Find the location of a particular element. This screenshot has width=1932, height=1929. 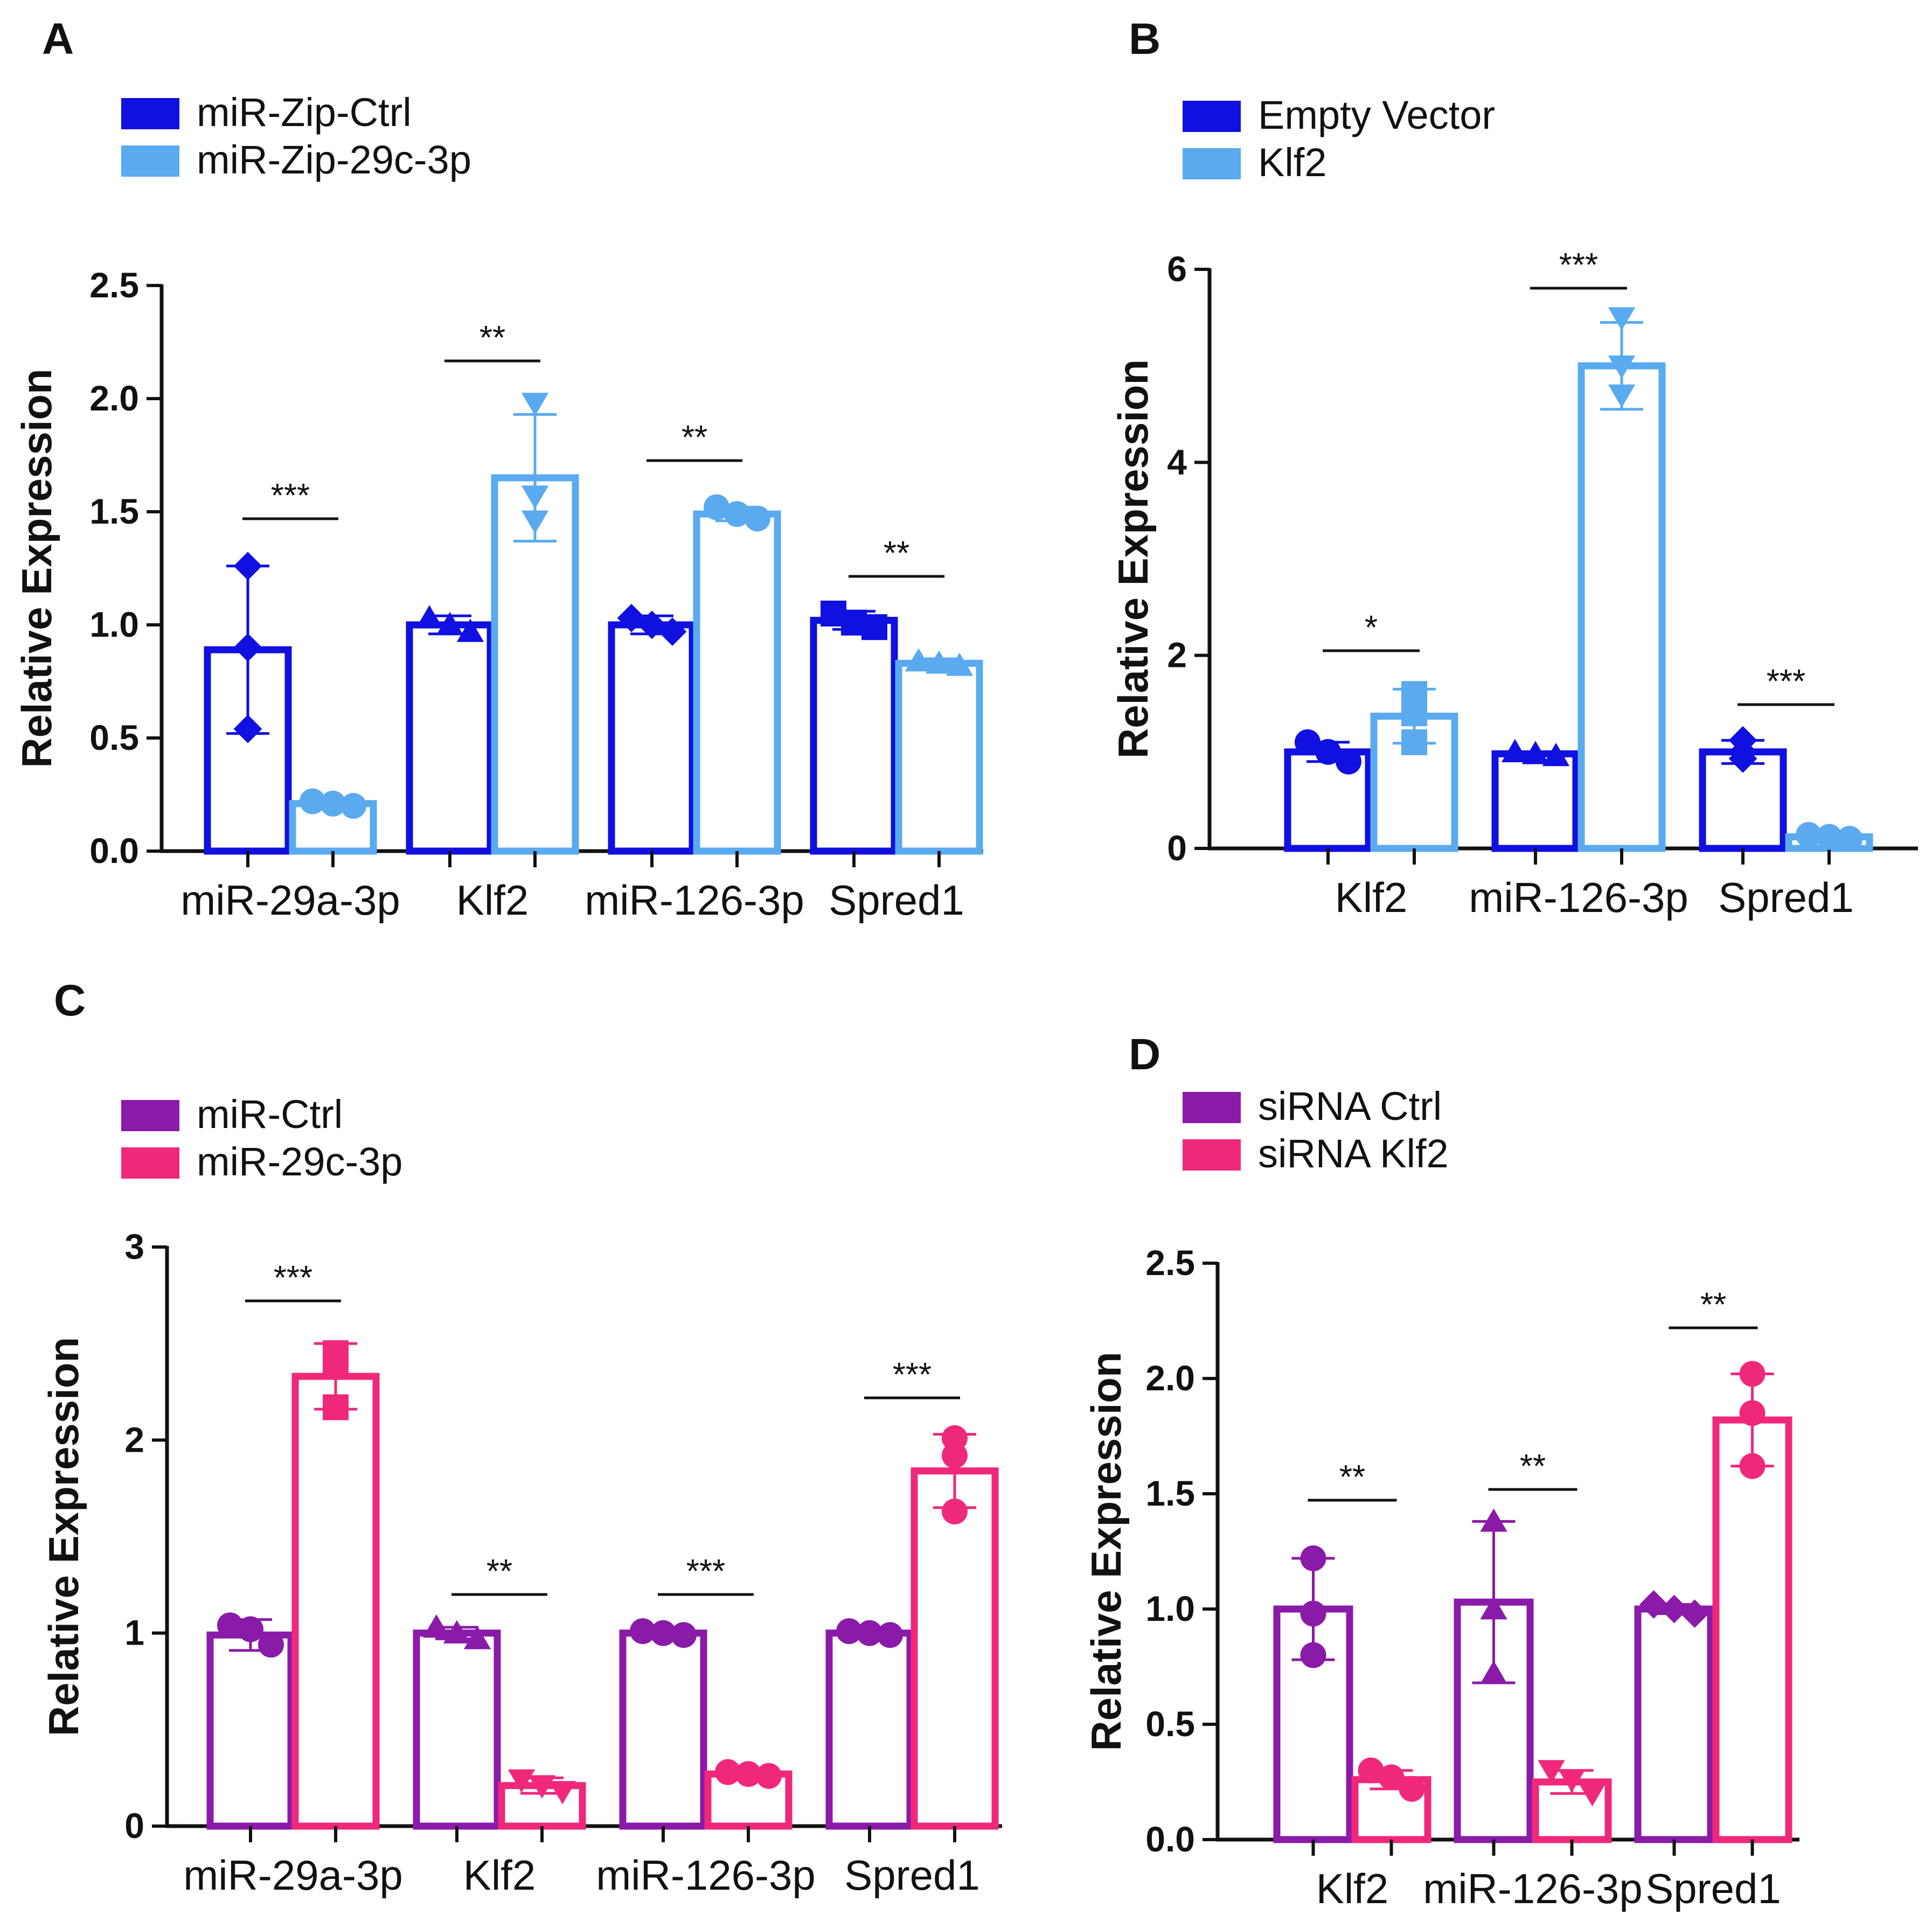

panel-letter: D is located at coordinates (1144, 1054).